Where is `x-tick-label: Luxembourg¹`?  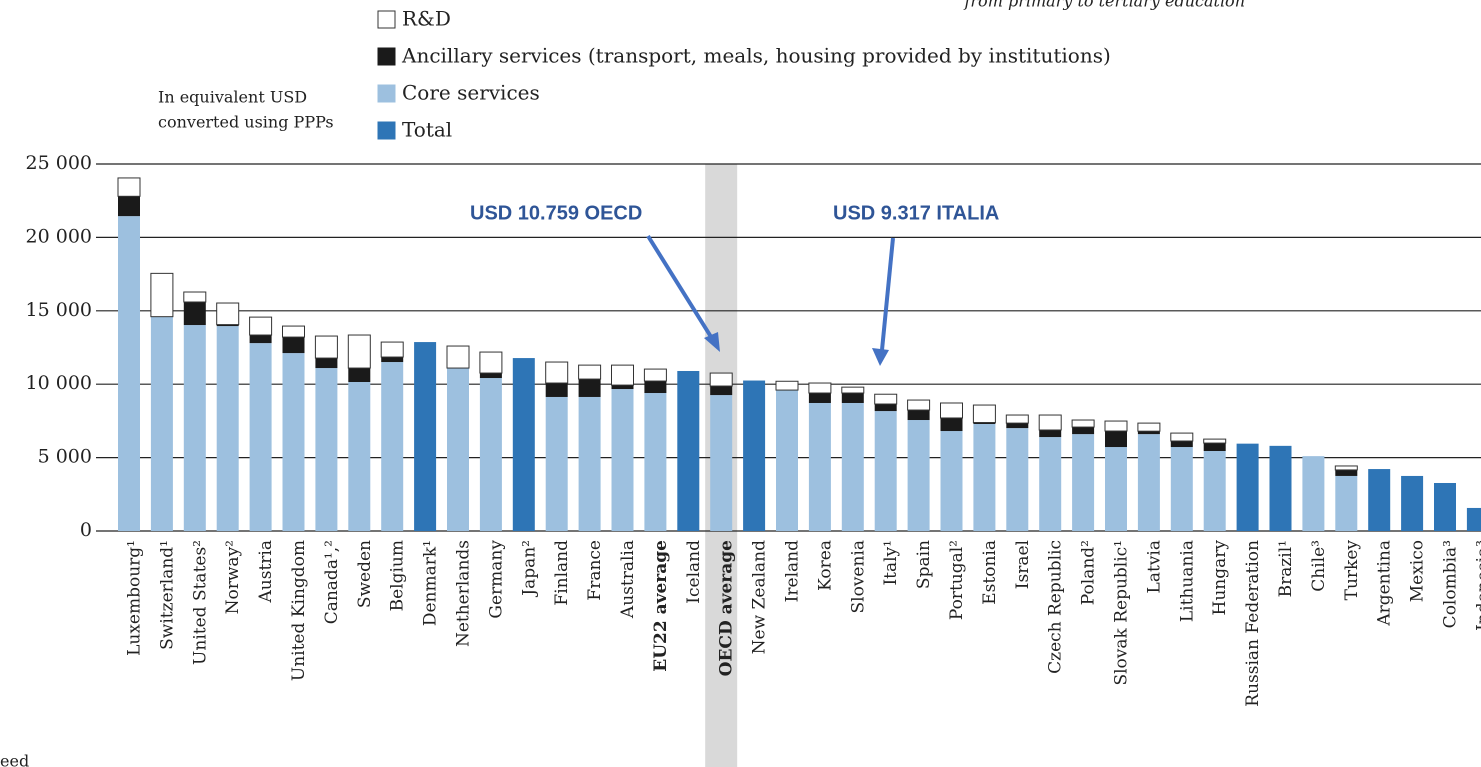
x-tick-label: Luxembourg¹ is located at coordinates (135, 598).